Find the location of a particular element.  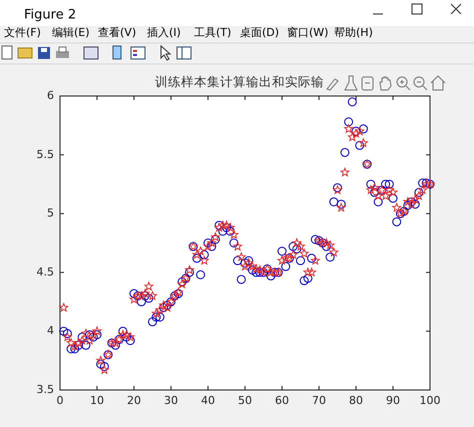

x-tick-label: 70 is located at coordinates (319, 400).